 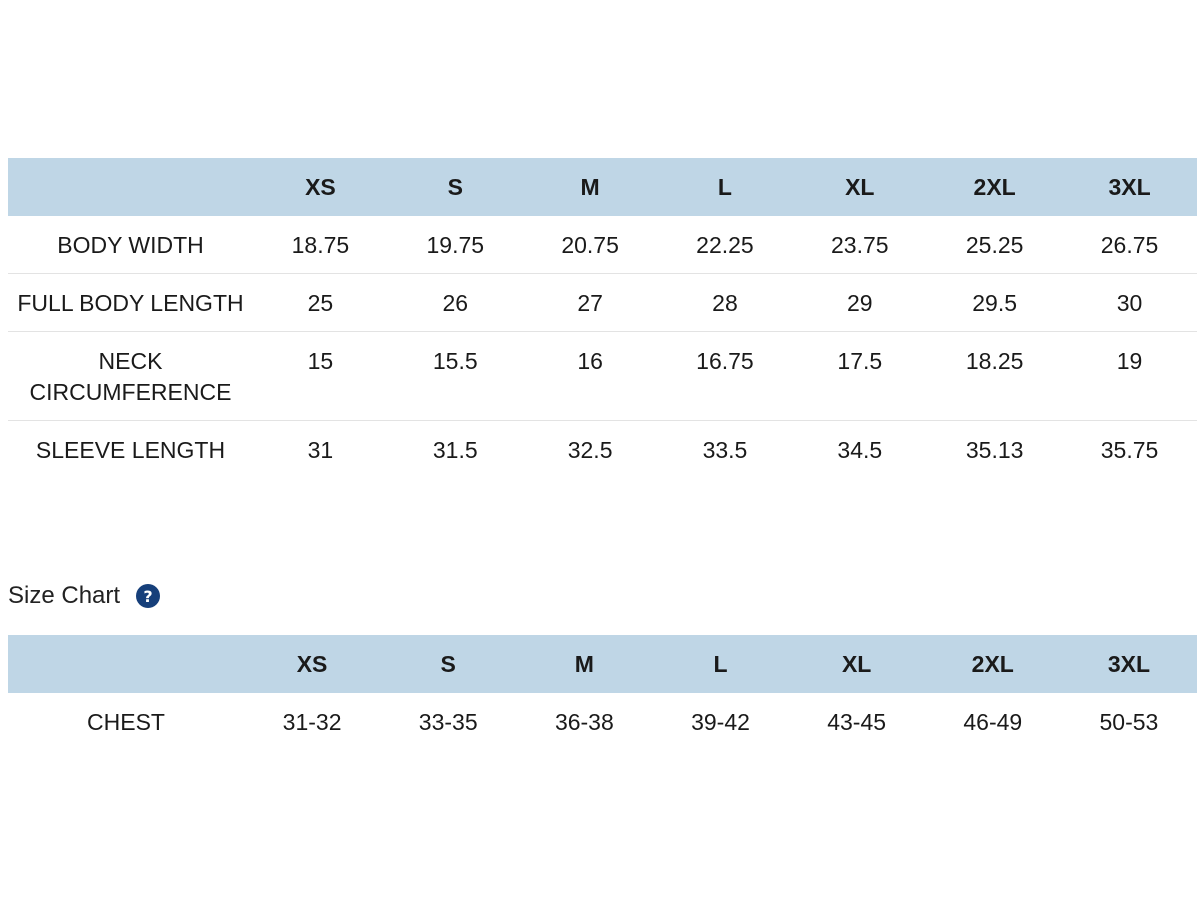 I want to click on table-cell: 46-49, so click(x=993, y=722).